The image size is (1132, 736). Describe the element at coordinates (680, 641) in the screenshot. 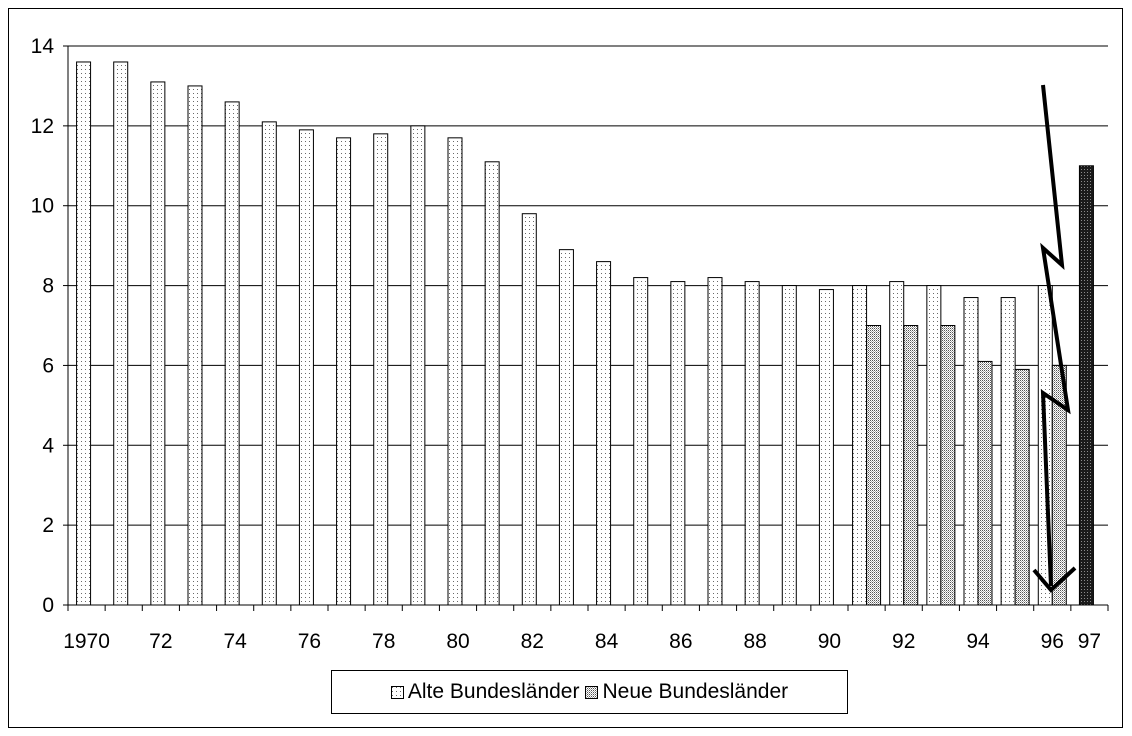

I see `x-tick-label-1986: 86` at that location.